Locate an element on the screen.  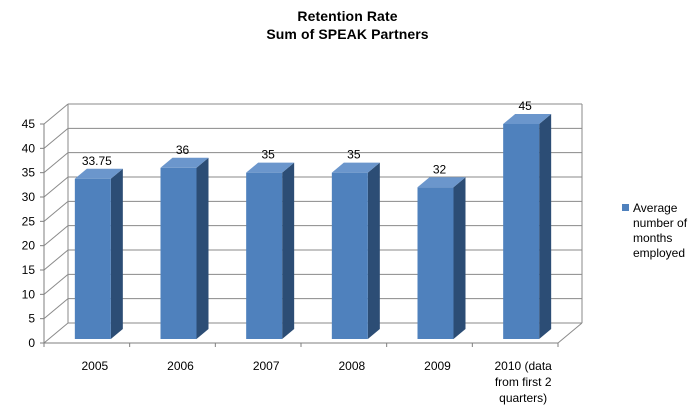
data-label: 36 is located at coordinates (183, 150).